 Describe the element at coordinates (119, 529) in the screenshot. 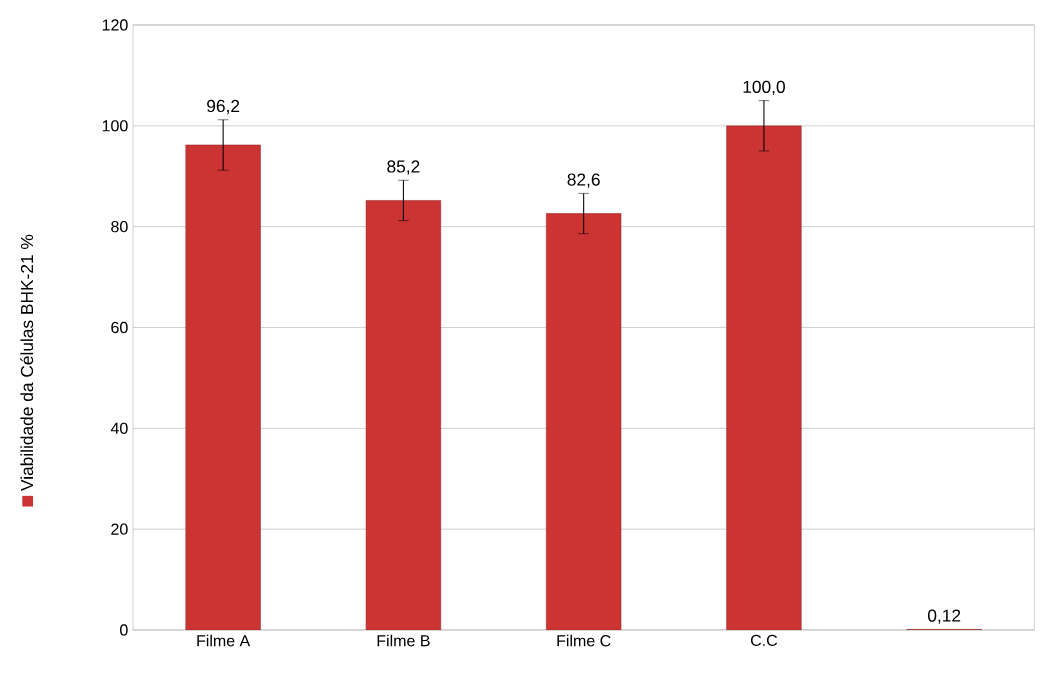

I see `y-tick-label: 20` at that location.